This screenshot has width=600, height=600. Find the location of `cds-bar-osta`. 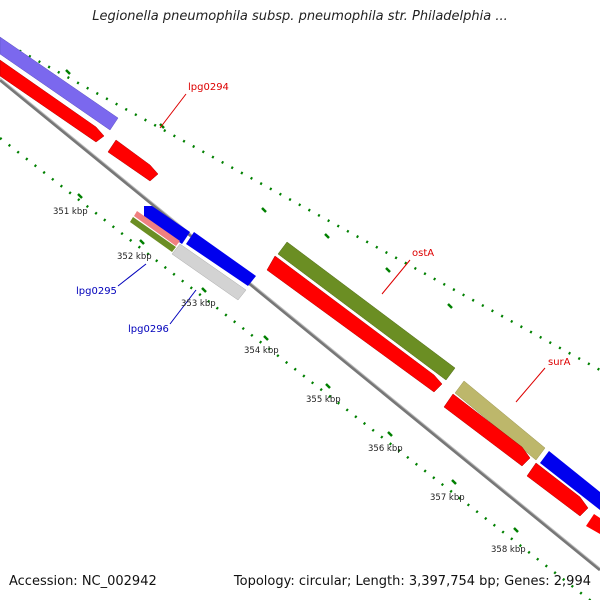

cds-bar-osta is located at coordinates (354, 324).